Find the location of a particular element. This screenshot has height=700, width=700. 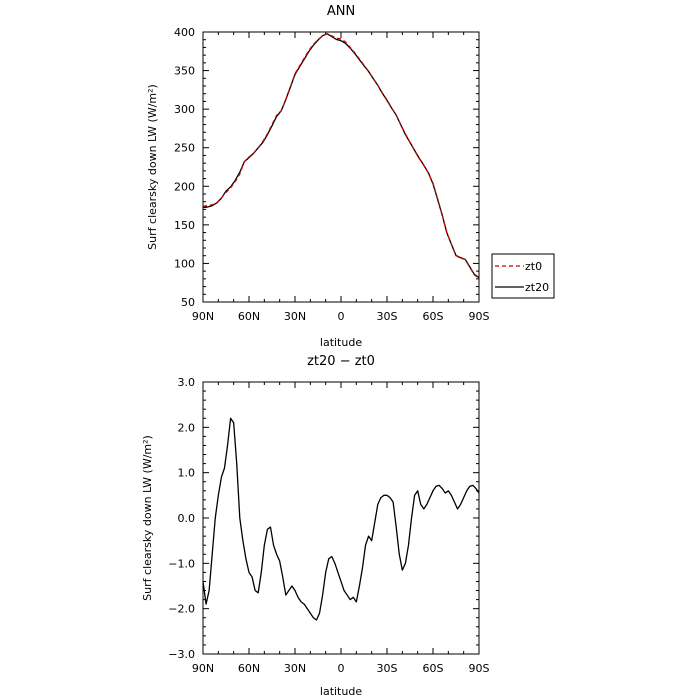

bottom-y-tick-label: −1.0 is located at coordinates (181, 563).